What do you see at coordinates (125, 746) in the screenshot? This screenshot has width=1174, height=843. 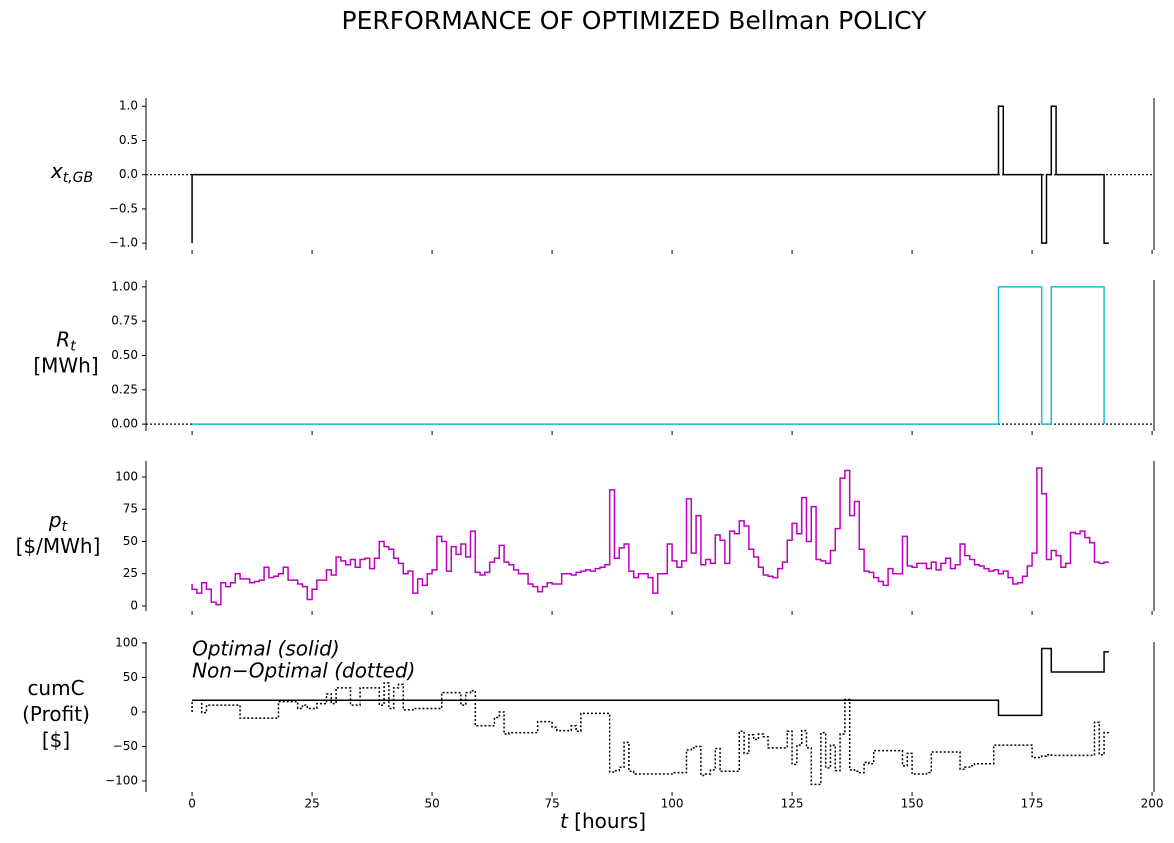 I see `y-tick-label: −50` at bounding box center [125, 746].